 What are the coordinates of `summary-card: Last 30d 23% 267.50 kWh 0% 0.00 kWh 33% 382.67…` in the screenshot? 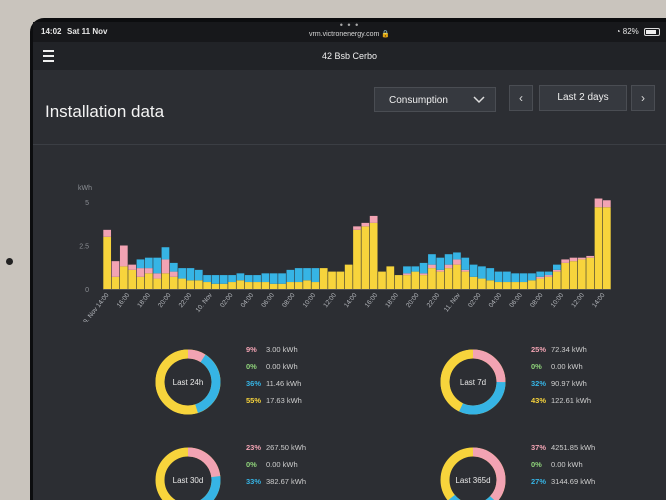 It's located at (293, 470).